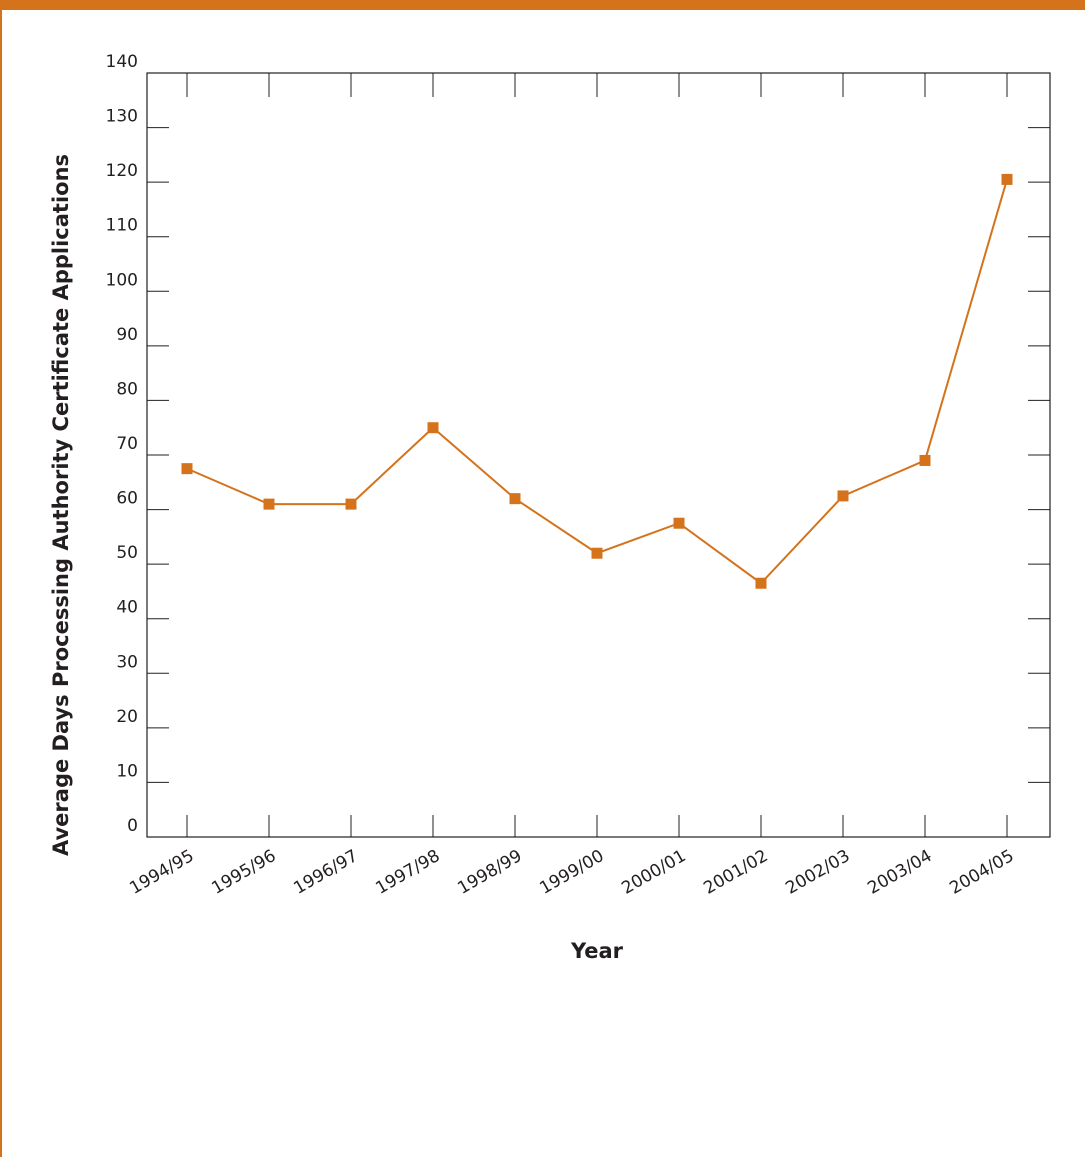 The image size is (1085, 1157). Describe the element at coordinates (127, 608) in the screenshot. I see `y-tick-label: 40` at that location.